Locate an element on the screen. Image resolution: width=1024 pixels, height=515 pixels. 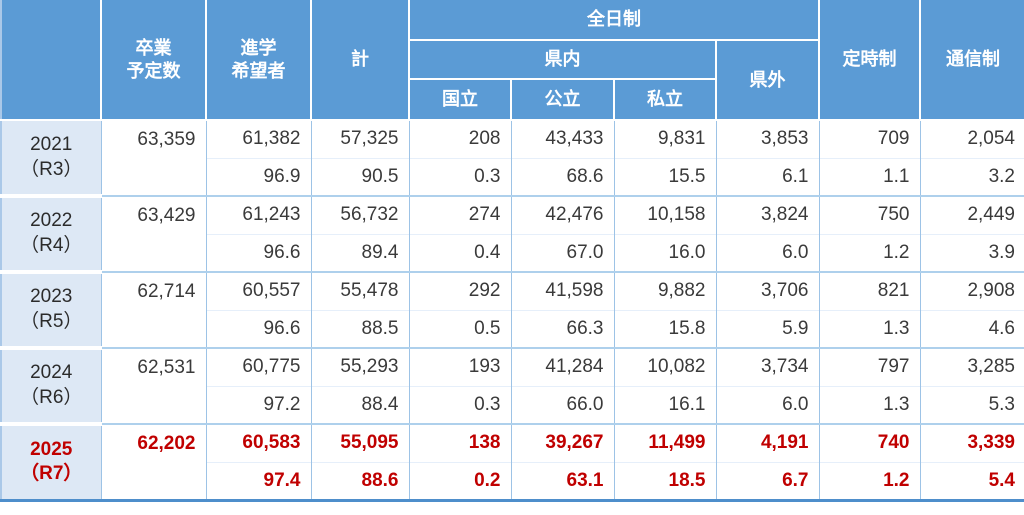
cell-correspondence-pct: 3.9 is located at coordinates (972, 252).